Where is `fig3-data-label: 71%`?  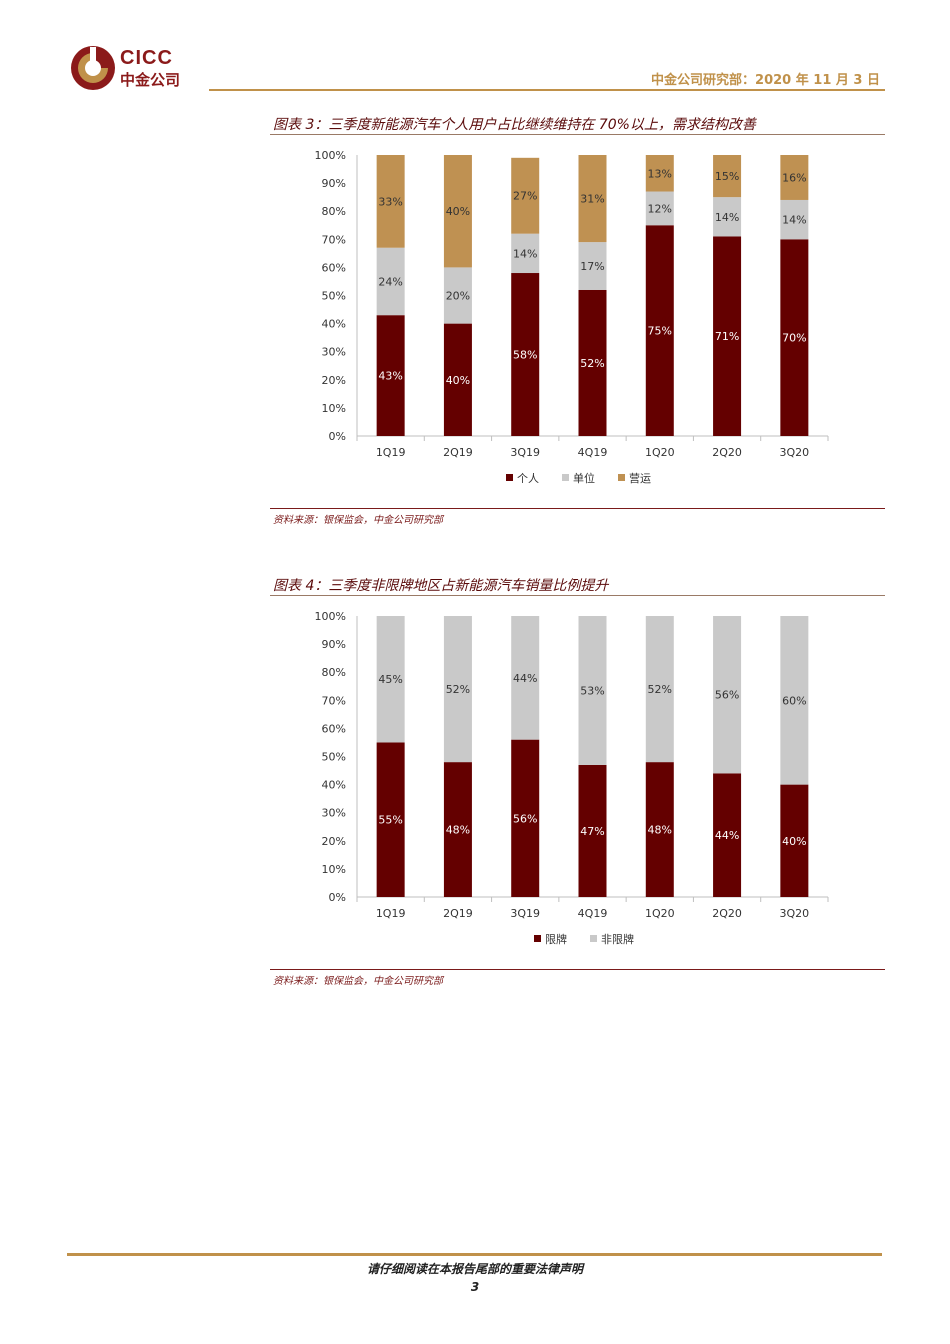 fig3-data-label: 71% is located at coordinates (727, 336).